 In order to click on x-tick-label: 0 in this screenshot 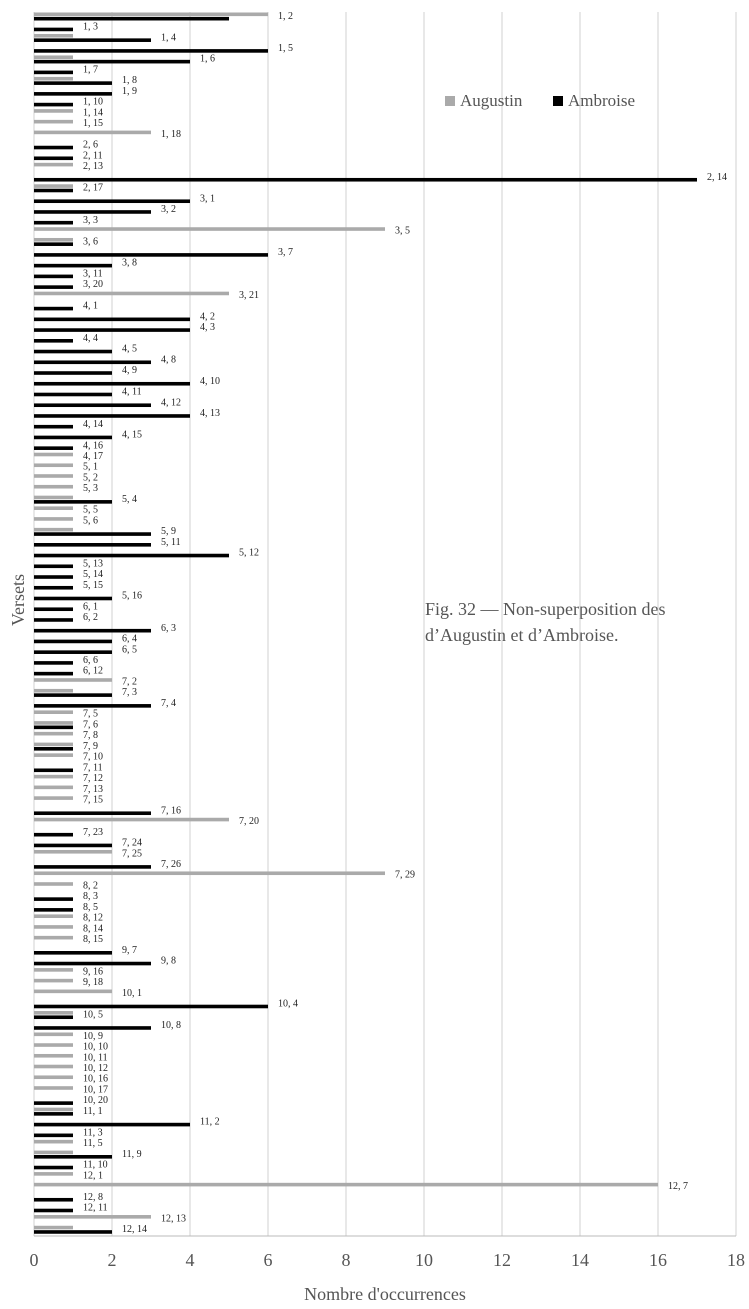, I will do `click(34, 1260)`.